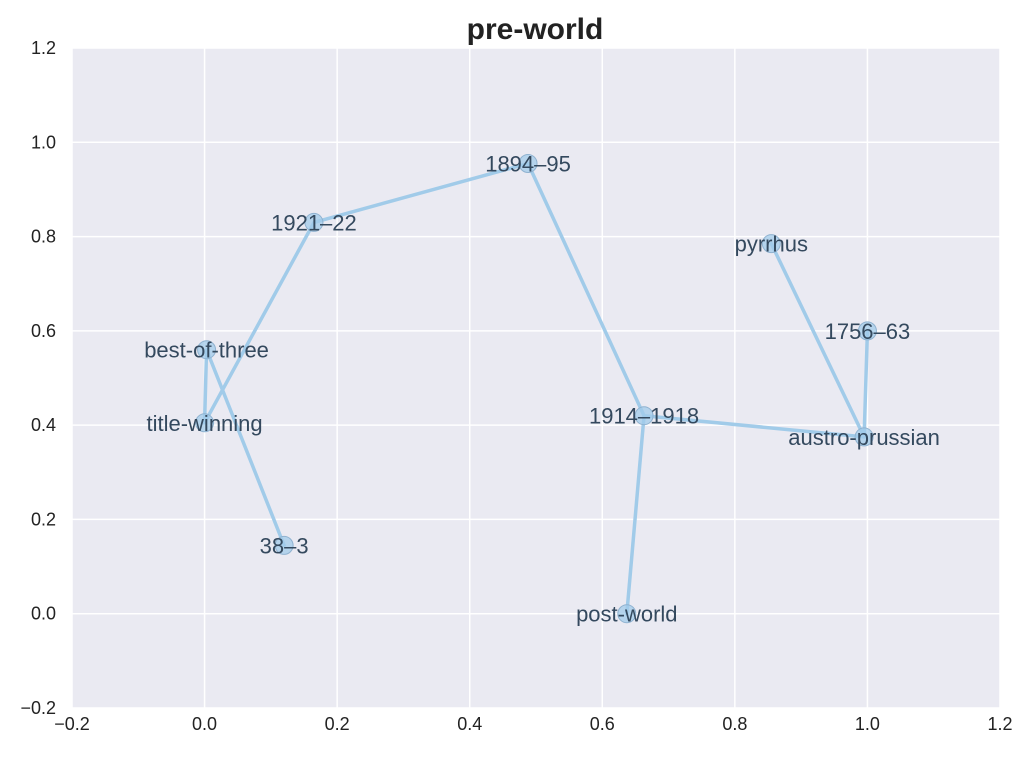 The image size is (1030, 758). I want to click on y-tick-label: 0.6, so click(43, 331).